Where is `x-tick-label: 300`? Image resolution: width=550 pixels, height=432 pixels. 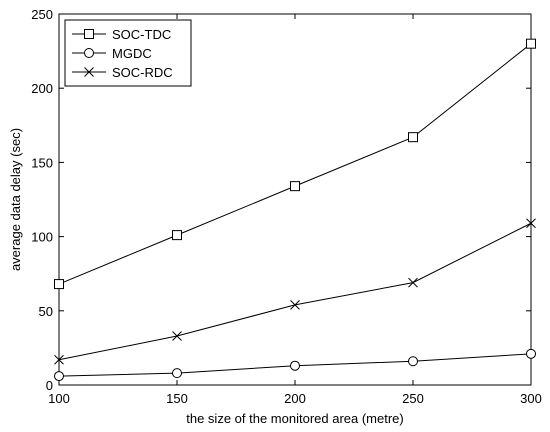
x-tick-label: 300 is located at coordinates (531, 398).